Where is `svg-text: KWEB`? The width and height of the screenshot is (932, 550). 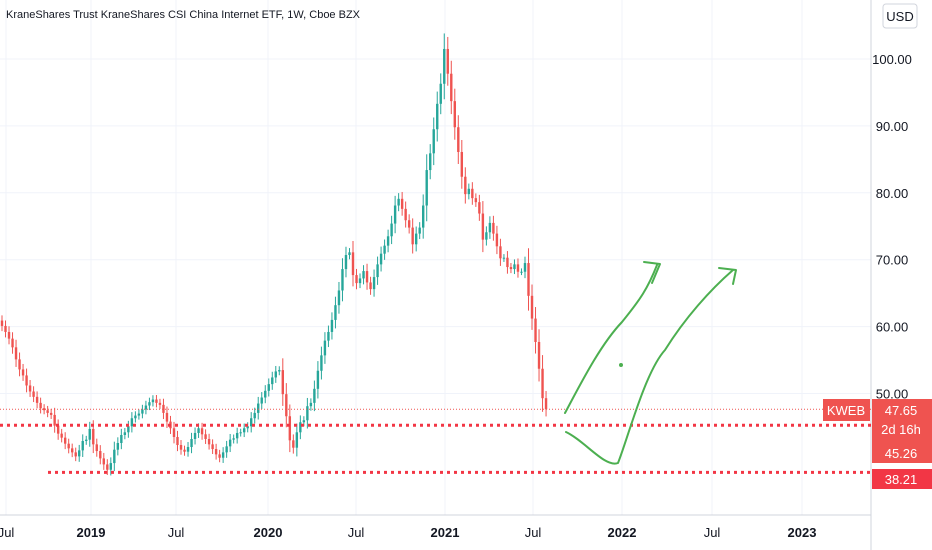 svg-text: KWEB is located at coordinates (846, 410).